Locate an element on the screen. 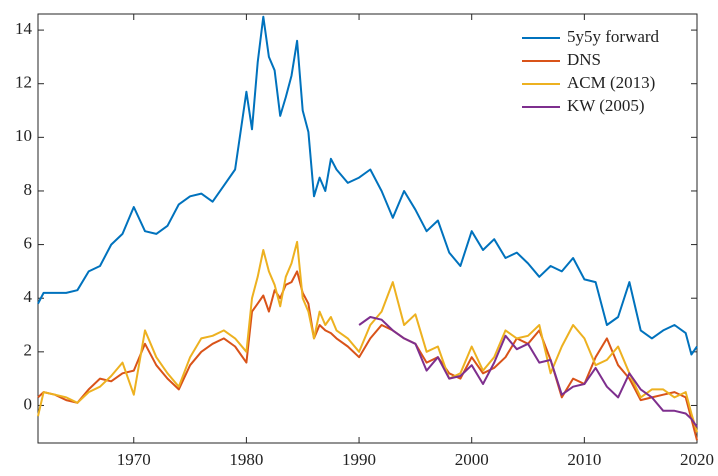  x-tick-label: 2000 is located at coordinates (472, 459).